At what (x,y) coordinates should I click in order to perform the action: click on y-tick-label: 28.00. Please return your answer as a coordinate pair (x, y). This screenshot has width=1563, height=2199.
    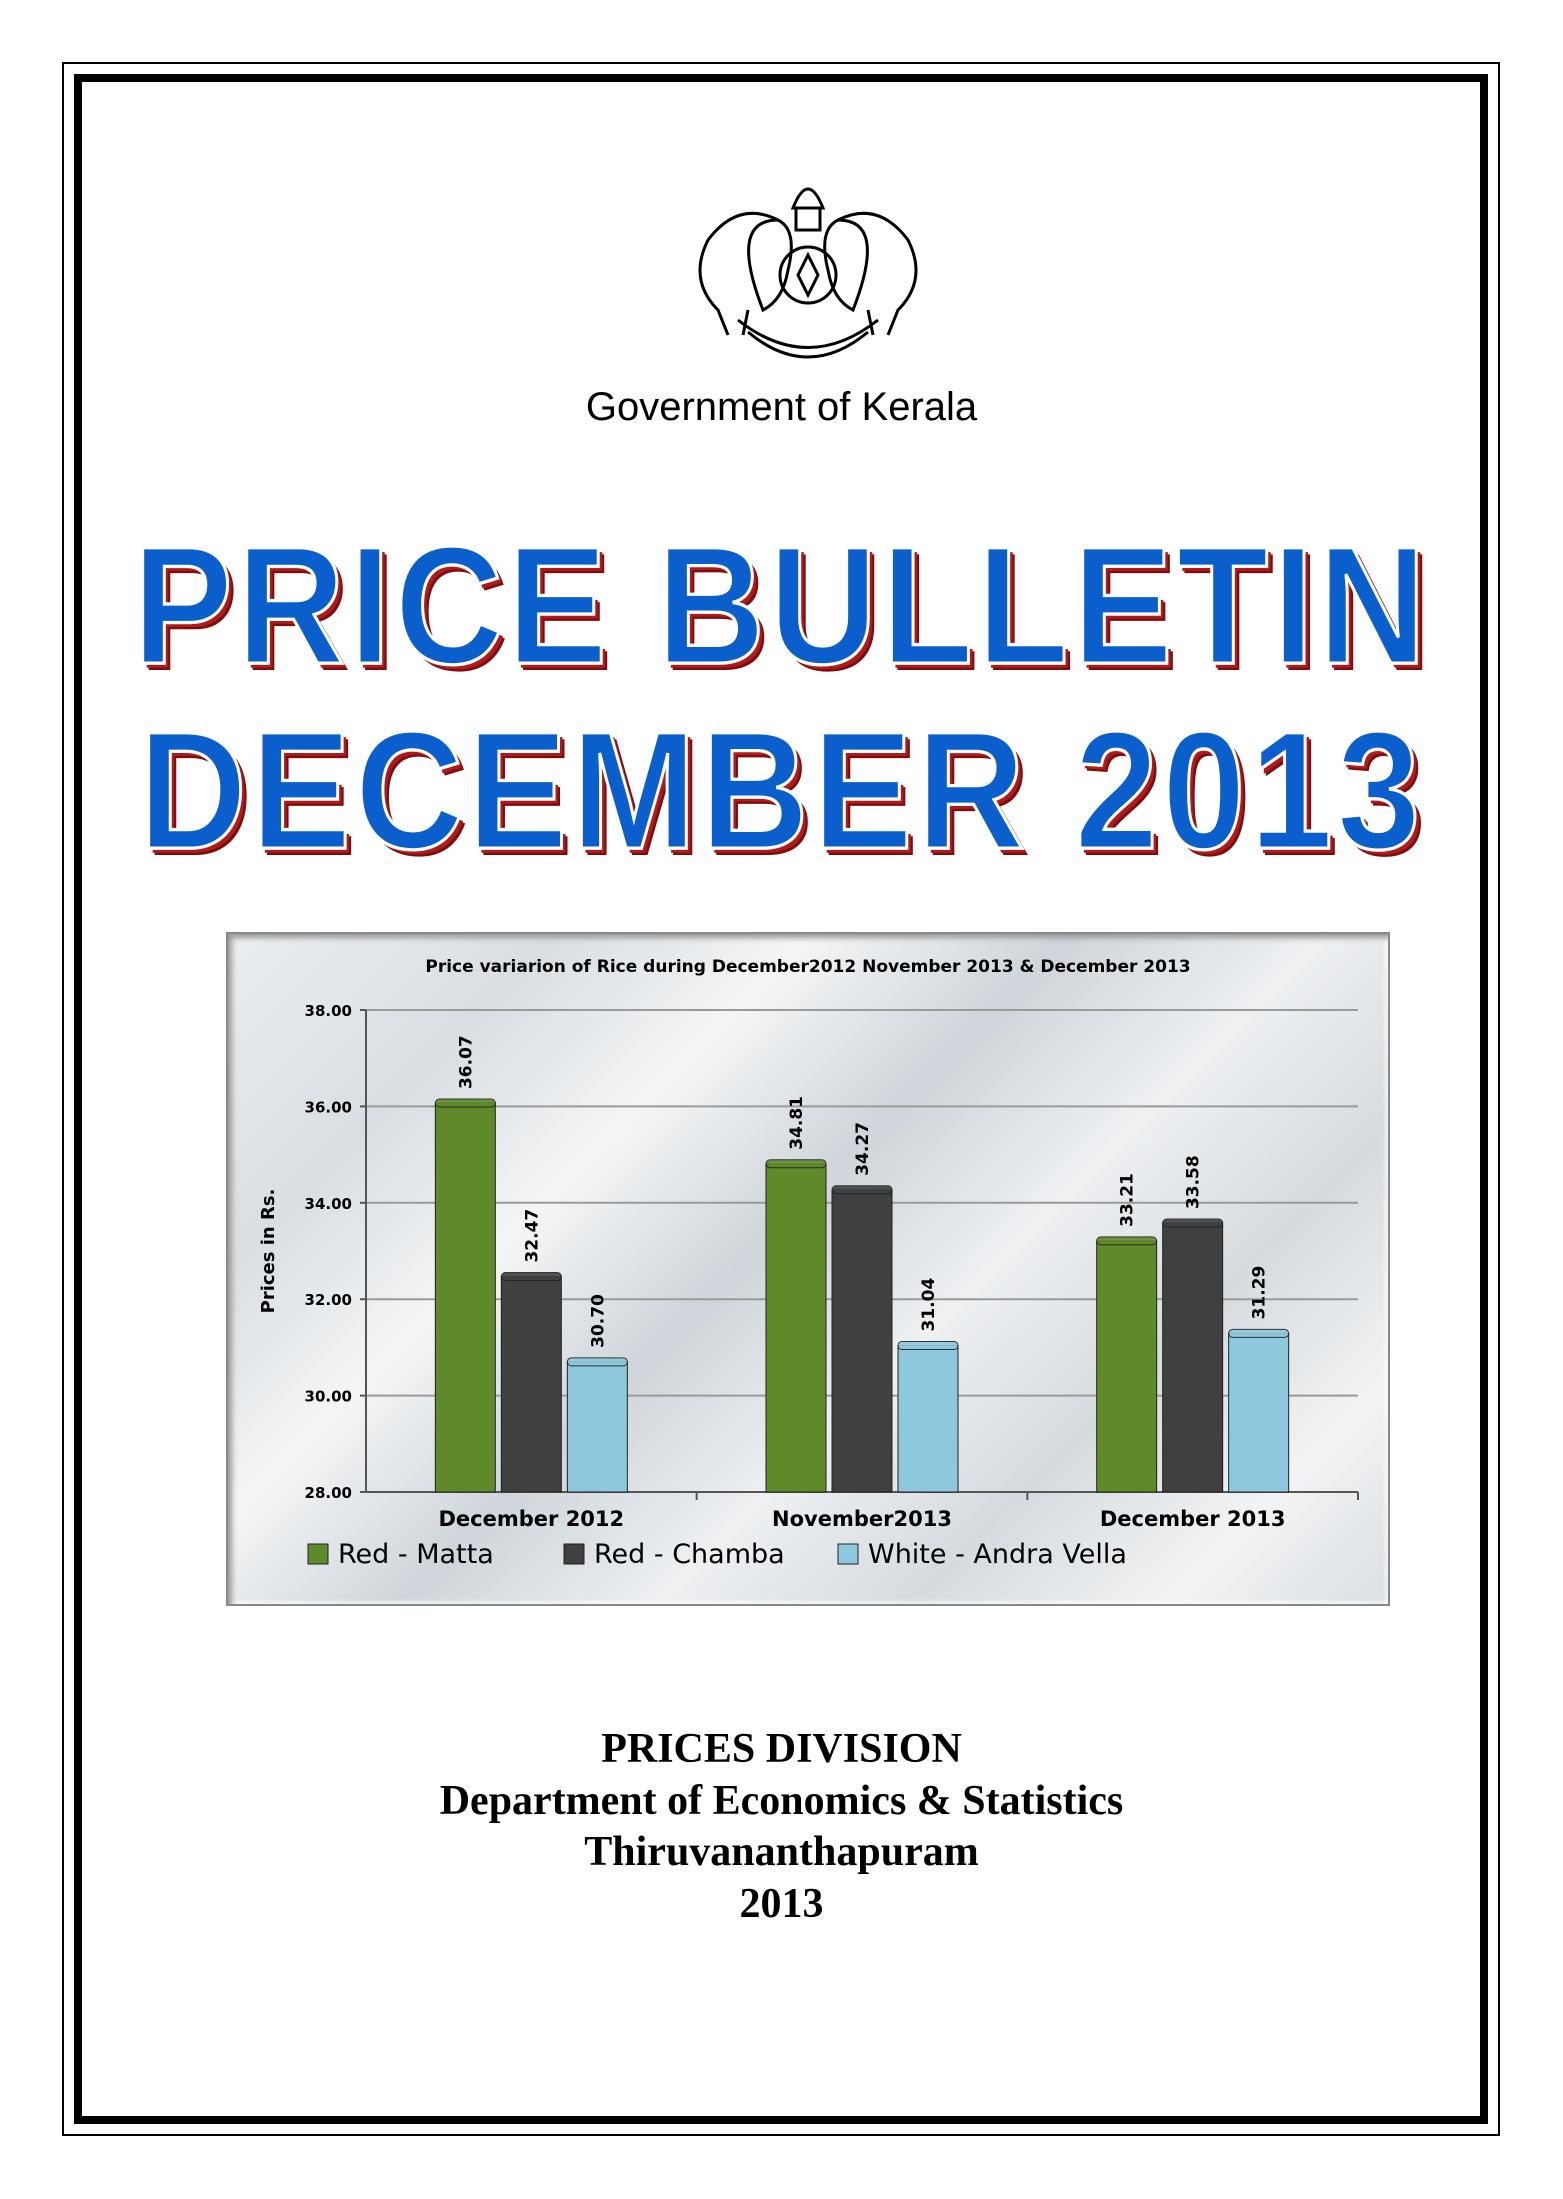
    Looking at the image, I should click on (328, 1493).